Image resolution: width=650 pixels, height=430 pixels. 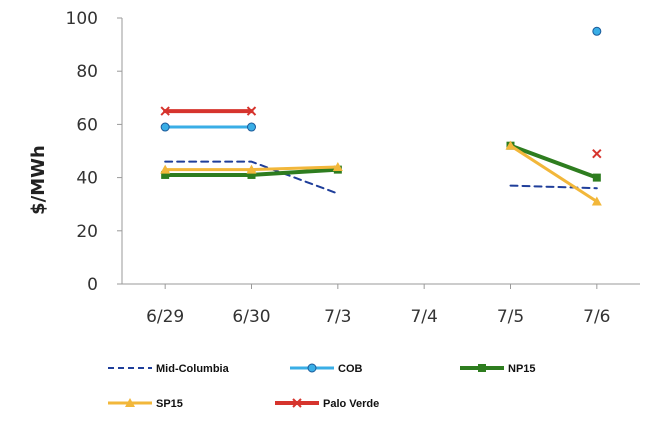 I want to click on y-tick-label: 60, so click(x=87, y=125).